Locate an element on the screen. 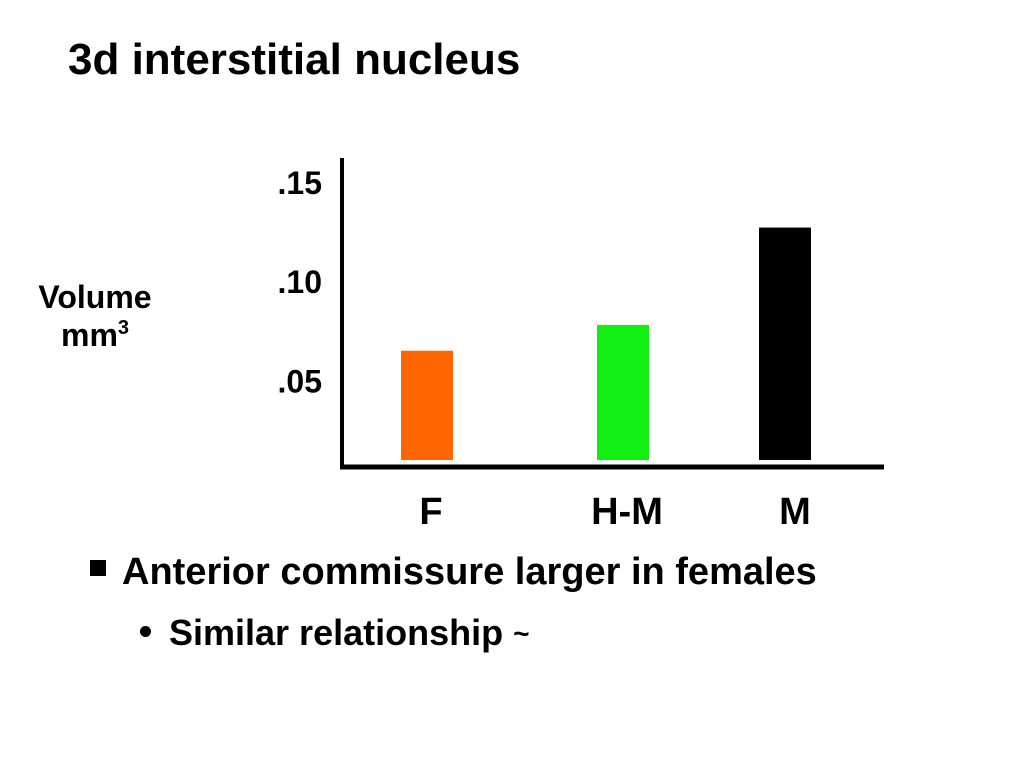  y-axis-unit-exponent: 3 is located at coordinates (123, 328).